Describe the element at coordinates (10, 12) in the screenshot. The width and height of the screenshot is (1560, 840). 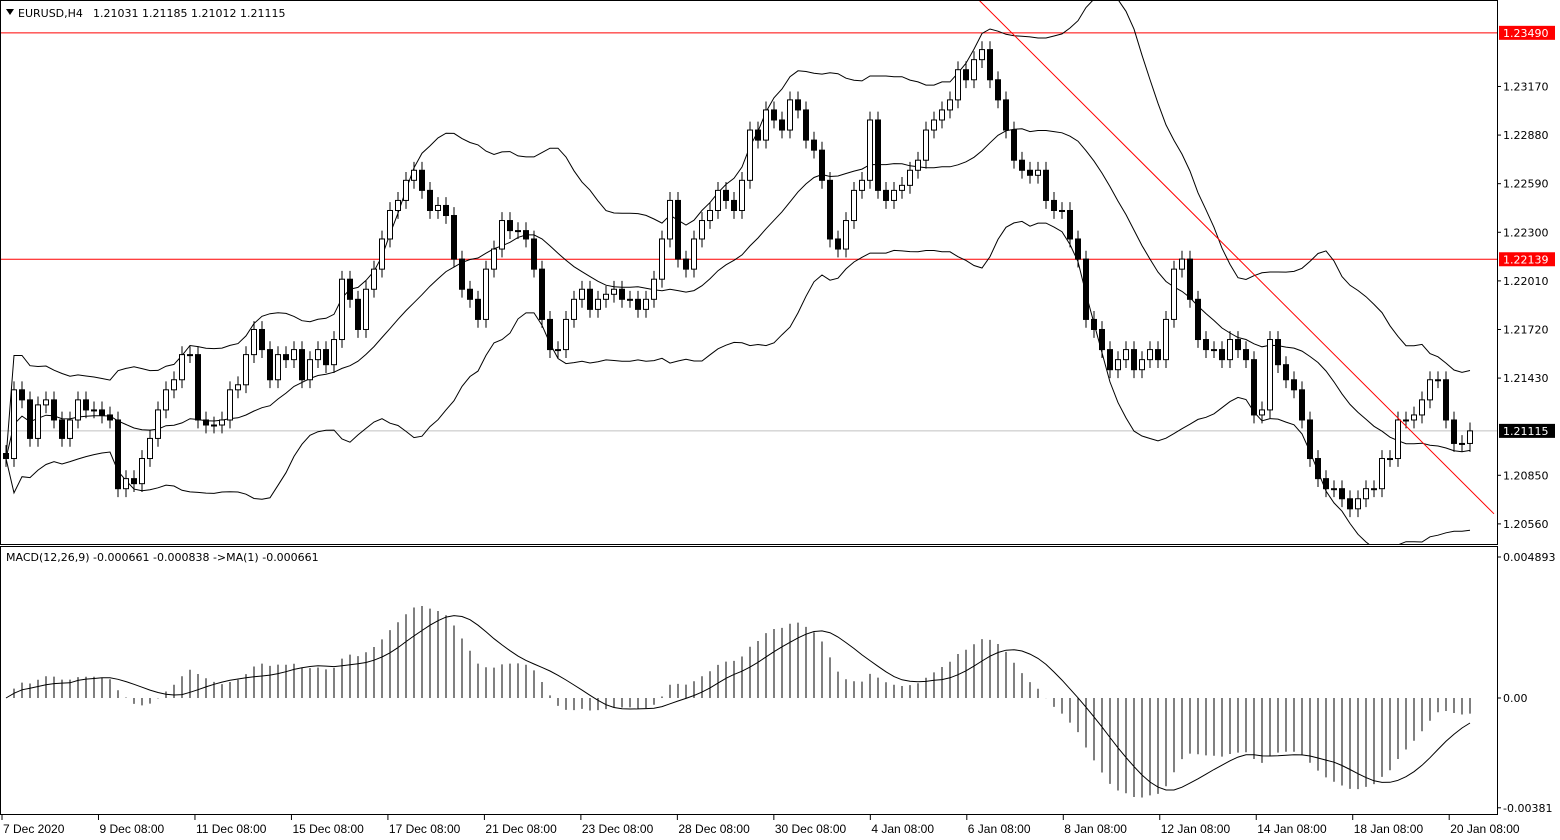
I see `triangle-down-icon` at that location.